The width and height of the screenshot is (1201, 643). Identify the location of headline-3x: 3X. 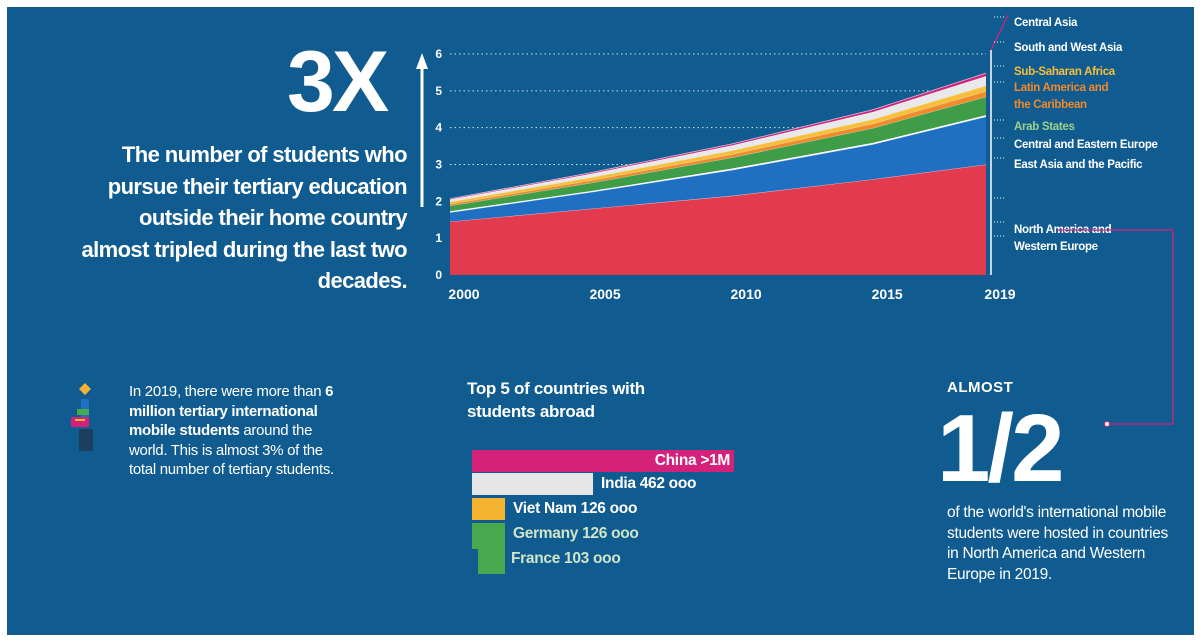
(338, 82).